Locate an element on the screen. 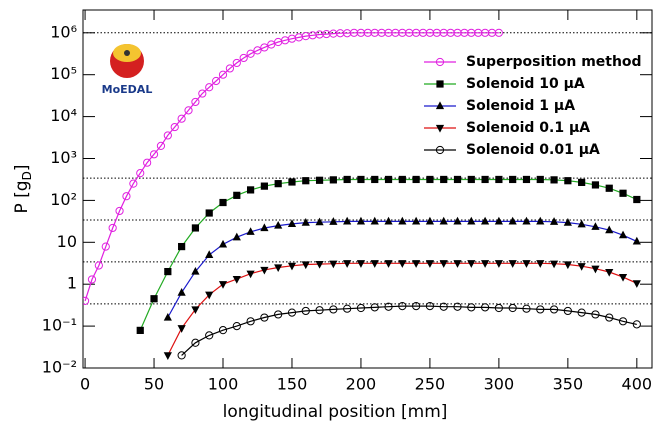 Image resolution: width=670 pixels, height=430 pixels. y-tick-label: 10⁻² is located at coordinates (59, 367).